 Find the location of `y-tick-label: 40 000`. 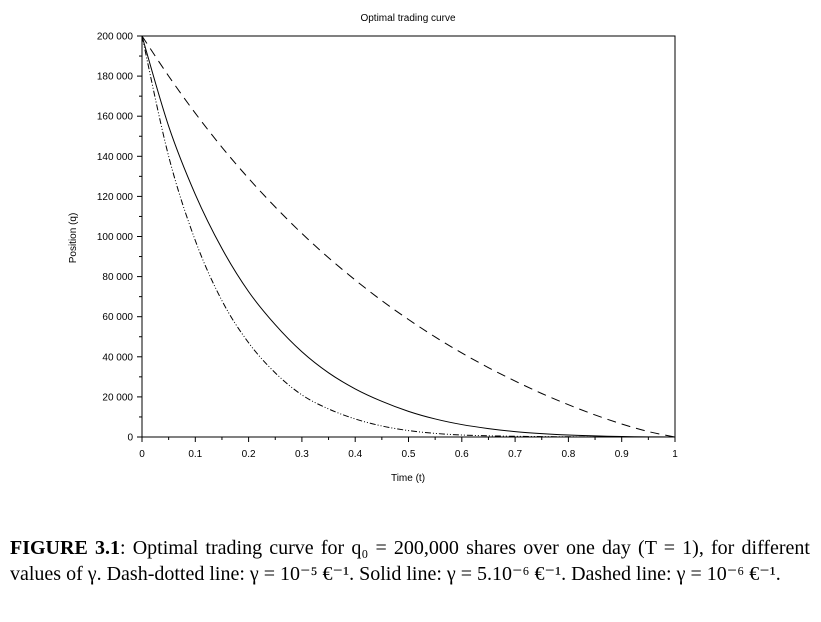

y-tick-label: 40 000 is located at coordinates (117, 357).